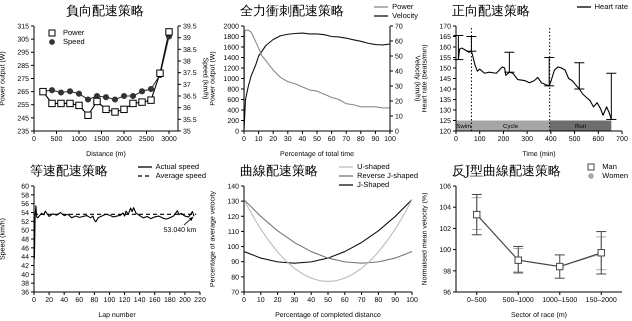  Describe the element at coordinates (491, 11) in the screenshot. I see `chart-title: 正向配速策略` at that location.